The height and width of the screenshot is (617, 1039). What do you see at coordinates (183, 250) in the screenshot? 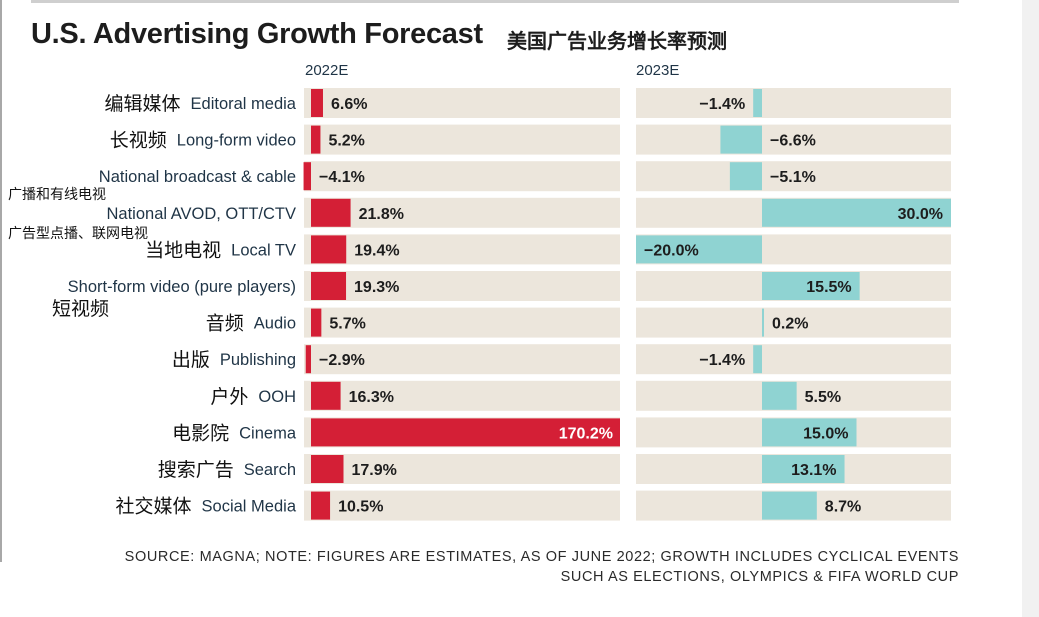
I see `category-label-cn: 当地电视` at bounding box center [183, 250].